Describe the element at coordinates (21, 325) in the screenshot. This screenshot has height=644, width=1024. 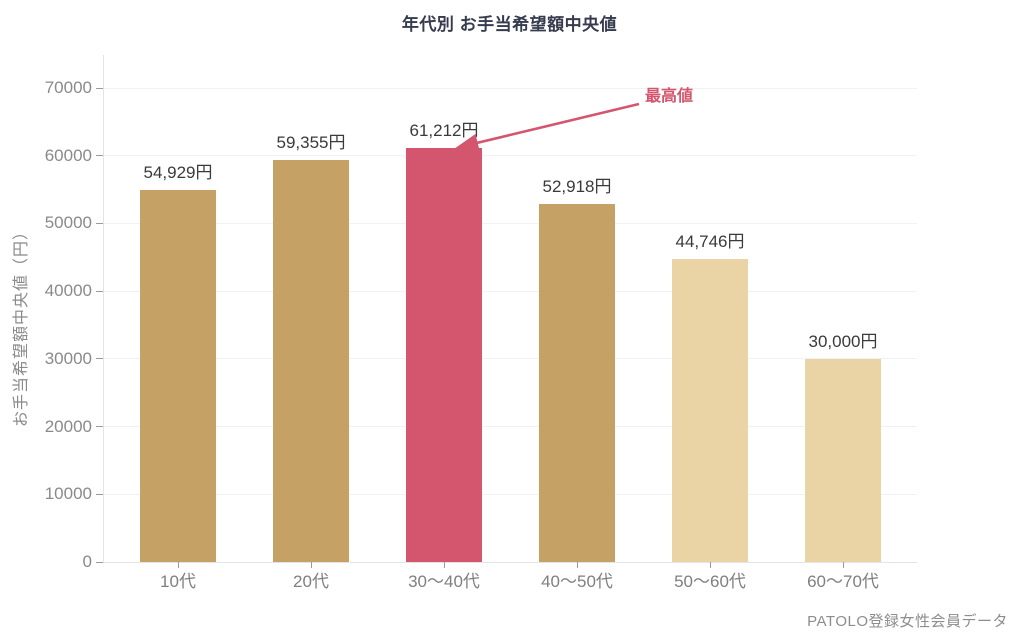
I see `y-axis-title: お手当希望額中央値（円）` at that location.